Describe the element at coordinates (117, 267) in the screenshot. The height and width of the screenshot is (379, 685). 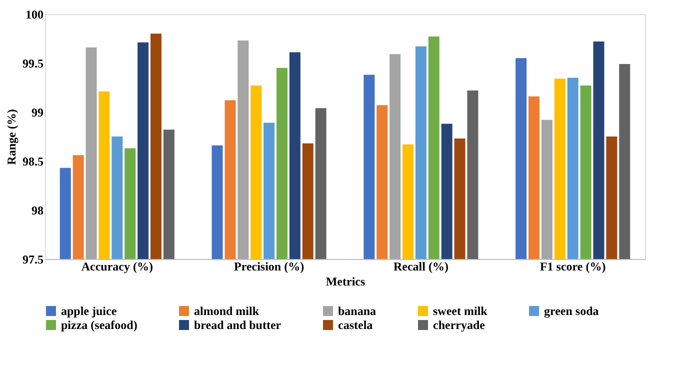
I see `x-tick-label: Accuracy (%)` at that location.